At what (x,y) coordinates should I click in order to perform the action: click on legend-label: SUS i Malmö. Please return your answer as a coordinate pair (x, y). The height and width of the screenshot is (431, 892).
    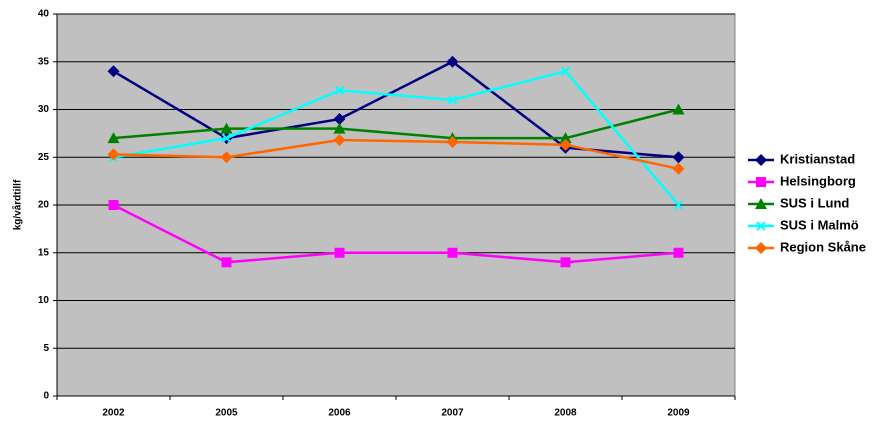
    Looking at the image, I should click on (819, 224).